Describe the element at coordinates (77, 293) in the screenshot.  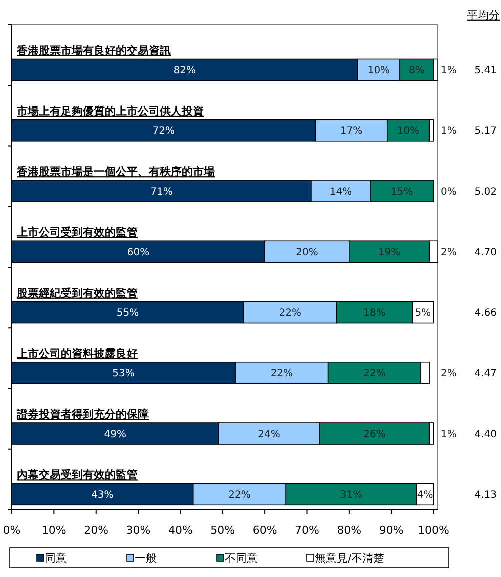
I see `y-tick-label: 股票經紀受到有效的監管` at that location.